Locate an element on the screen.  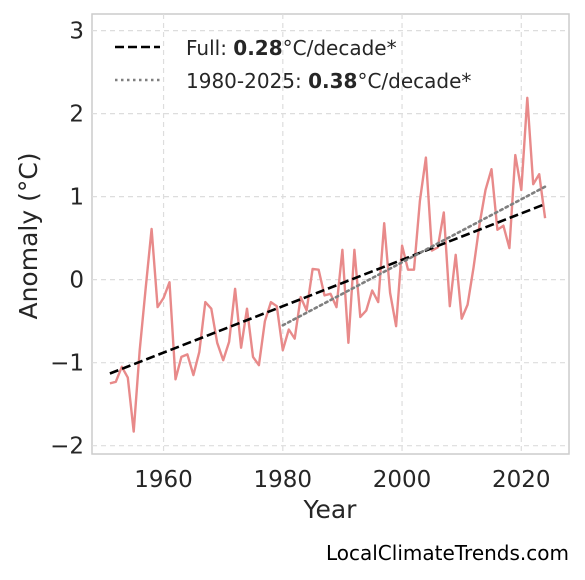
legend-full-value: 0.28 is located at coordinates (257, 48).